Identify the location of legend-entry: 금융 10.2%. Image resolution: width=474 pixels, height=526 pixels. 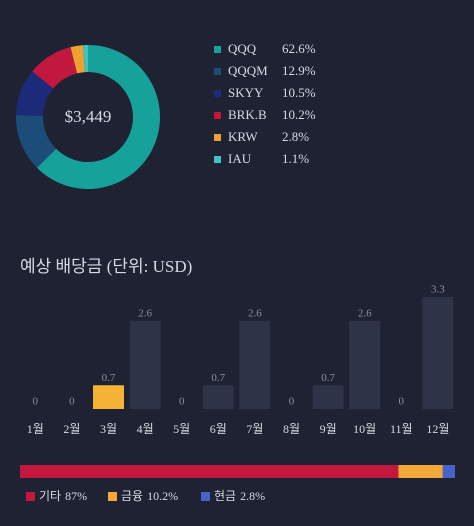
(149, 496).